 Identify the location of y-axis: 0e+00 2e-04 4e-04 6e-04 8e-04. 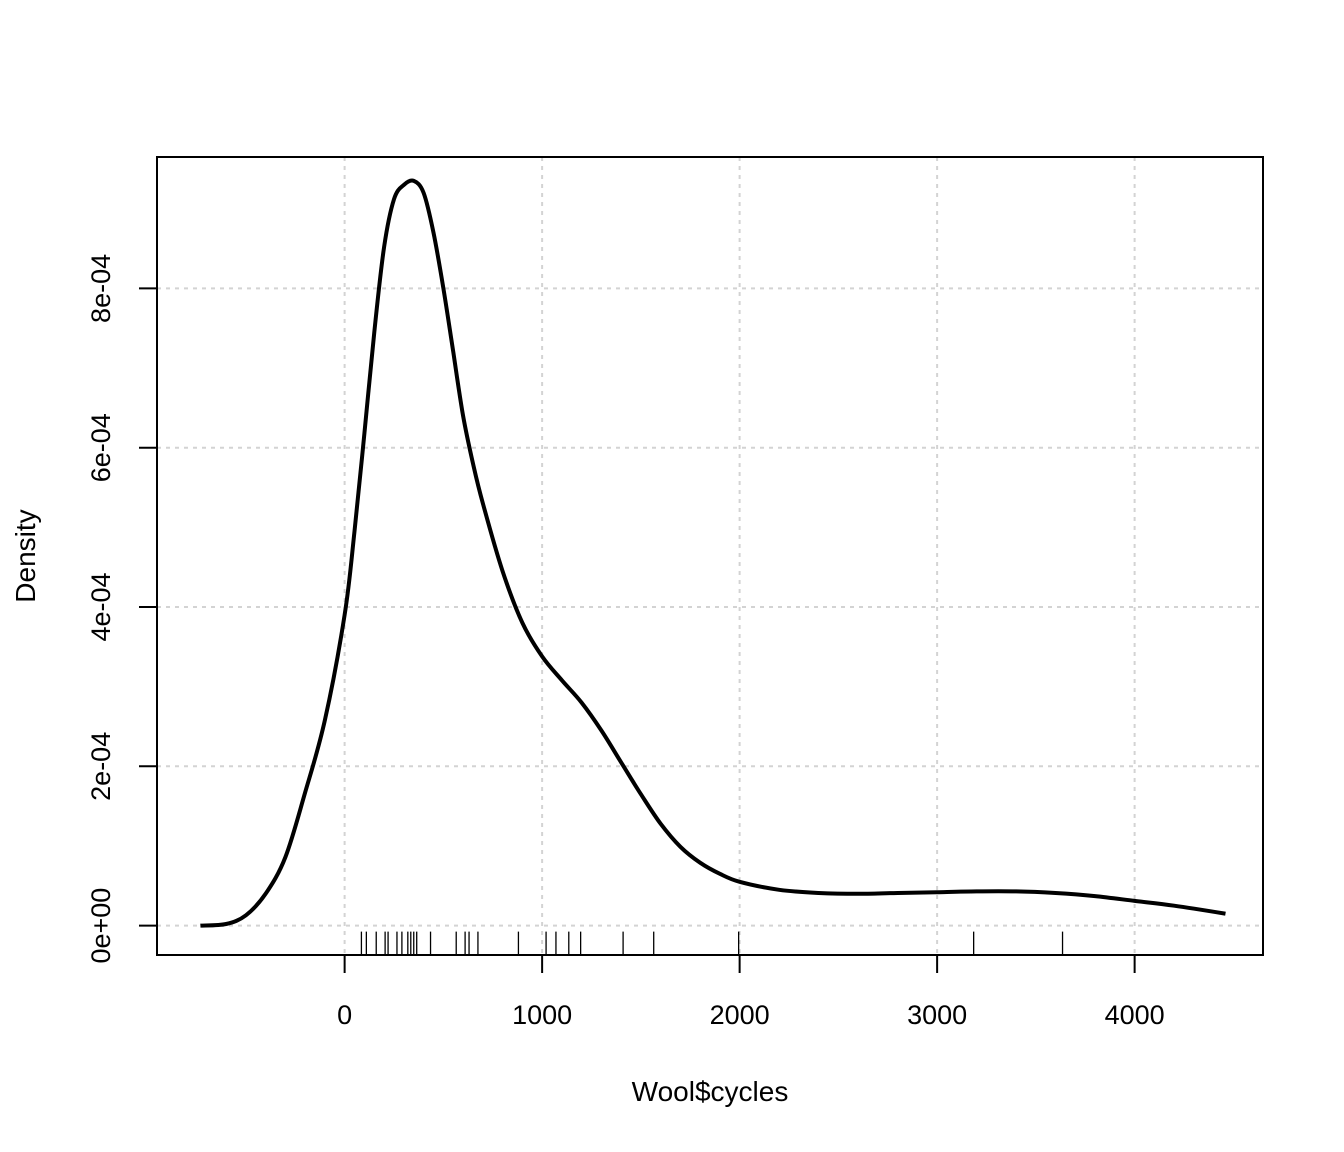
(122, 609).